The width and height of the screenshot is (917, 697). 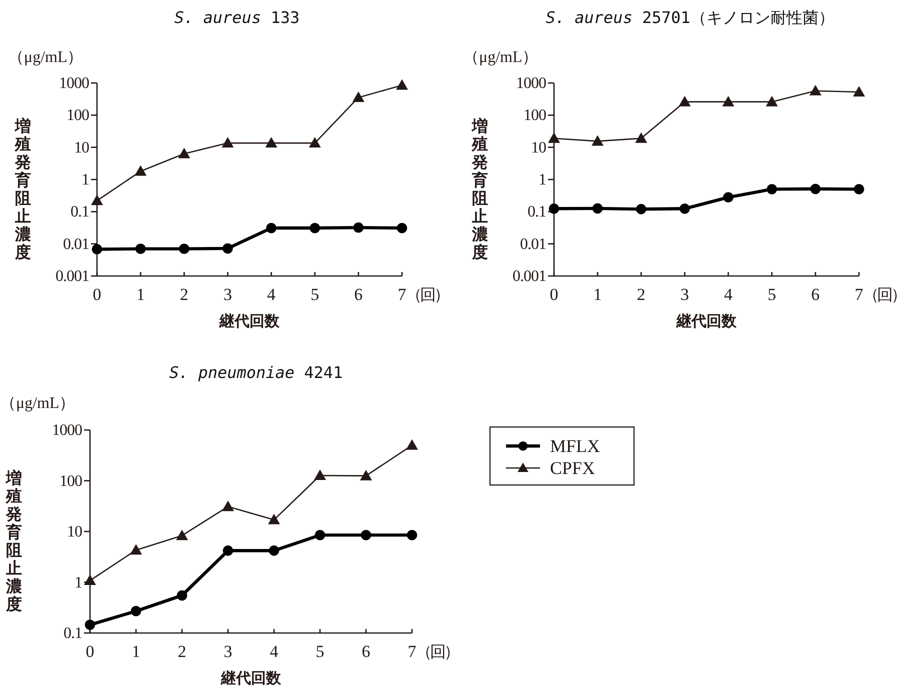 What do you see at coordinates (256, 372) in the screenshot?
I see `chart-title: S. pneumoniae 4241` at bounding box center [256, 372].